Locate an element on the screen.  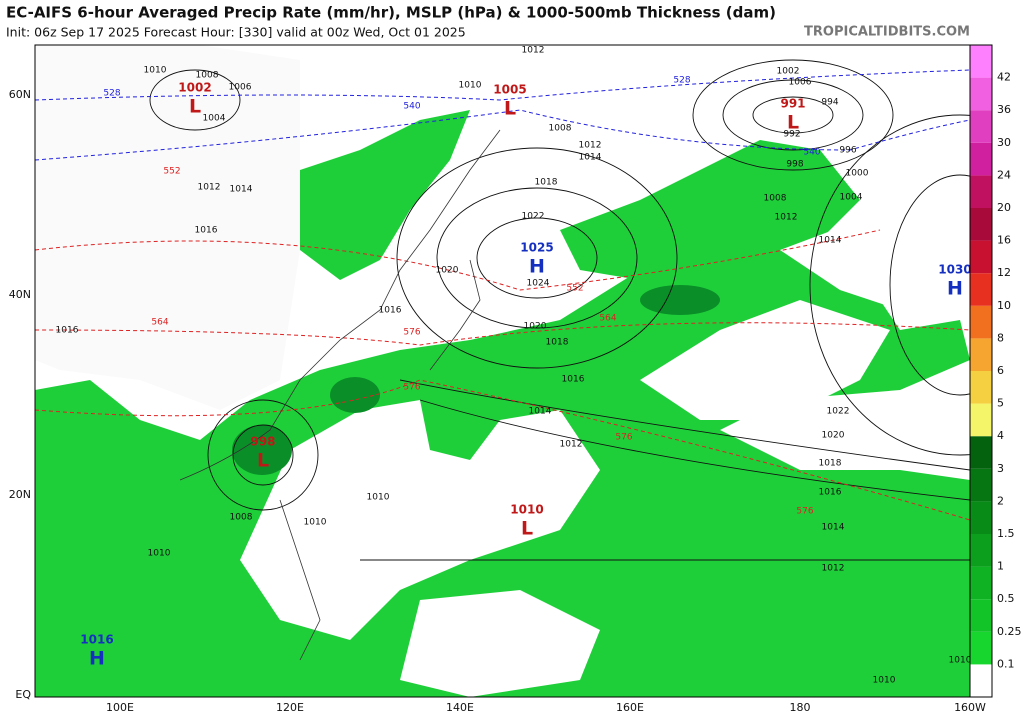
colorbar-frame is located at coordinates (981, 371).